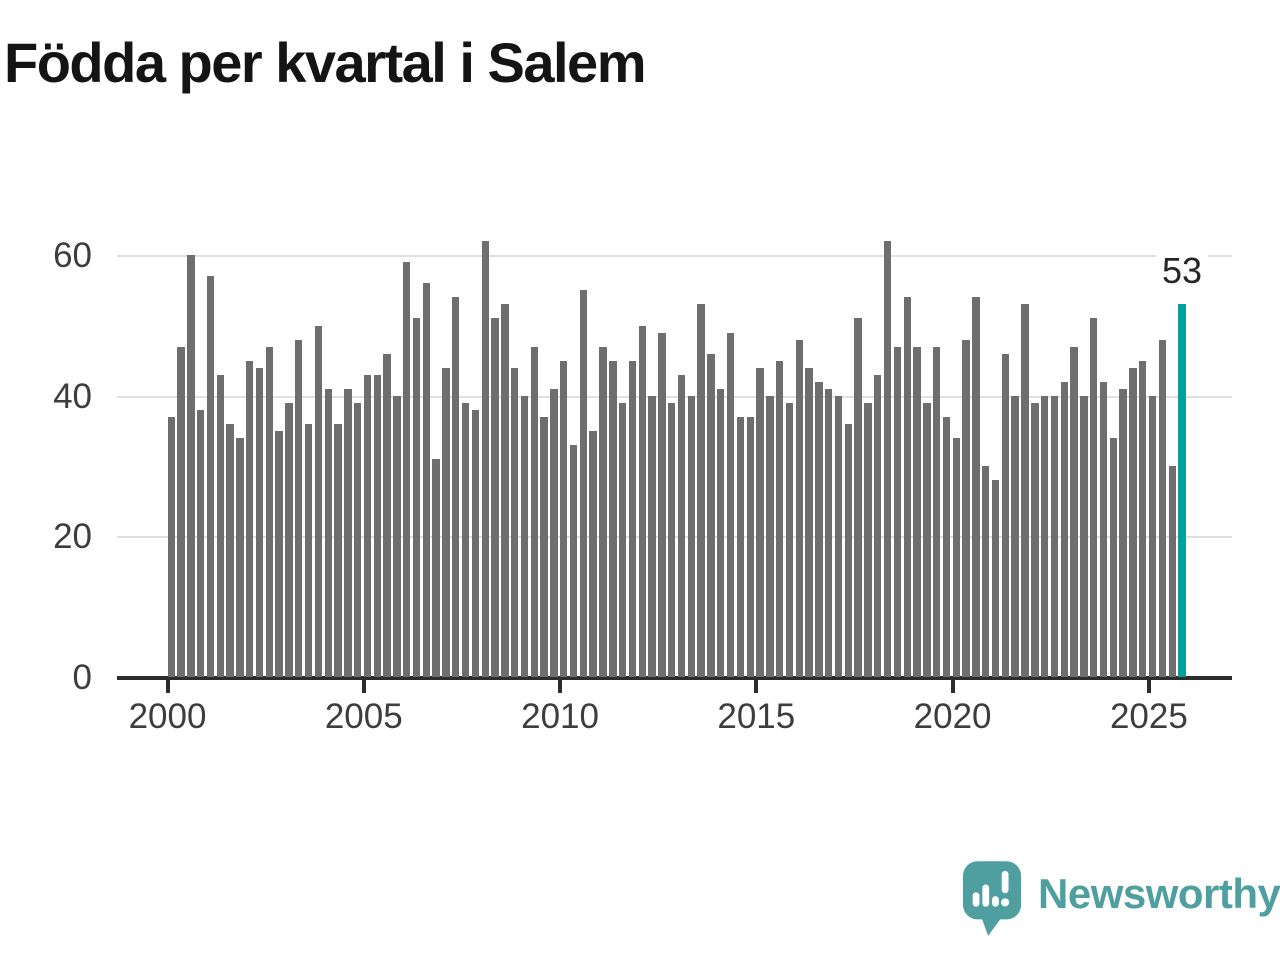  I want to click on newsworthy-speech-bubble-chart-icon, so click(992, 898).